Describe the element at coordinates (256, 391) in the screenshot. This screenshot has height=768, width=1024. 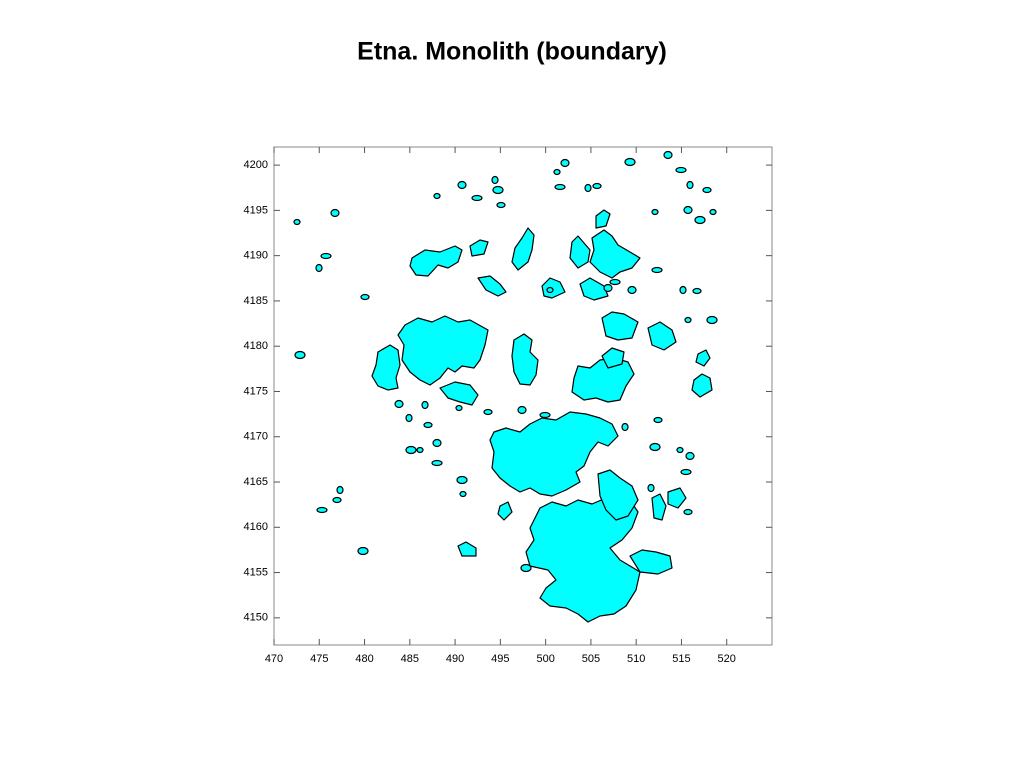
I see `y-tick-label: 4175` at that location.